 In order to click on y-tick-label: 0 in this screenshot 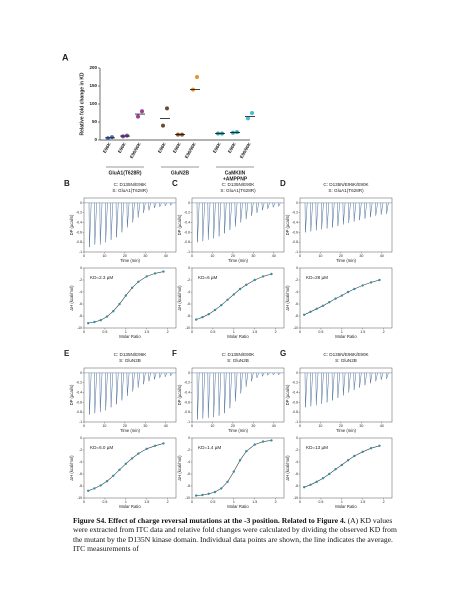, I will do `click(81, 438)`.